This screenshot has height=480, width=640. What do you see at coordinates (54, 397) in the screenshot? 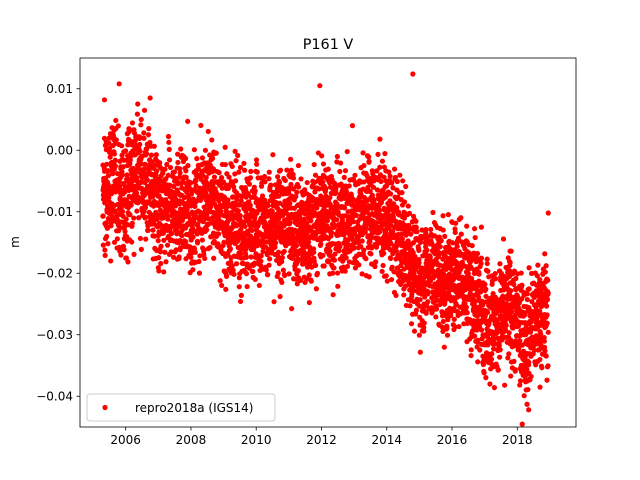
I see `y-tick-label: −0.04` at bounding box center [54, 397].